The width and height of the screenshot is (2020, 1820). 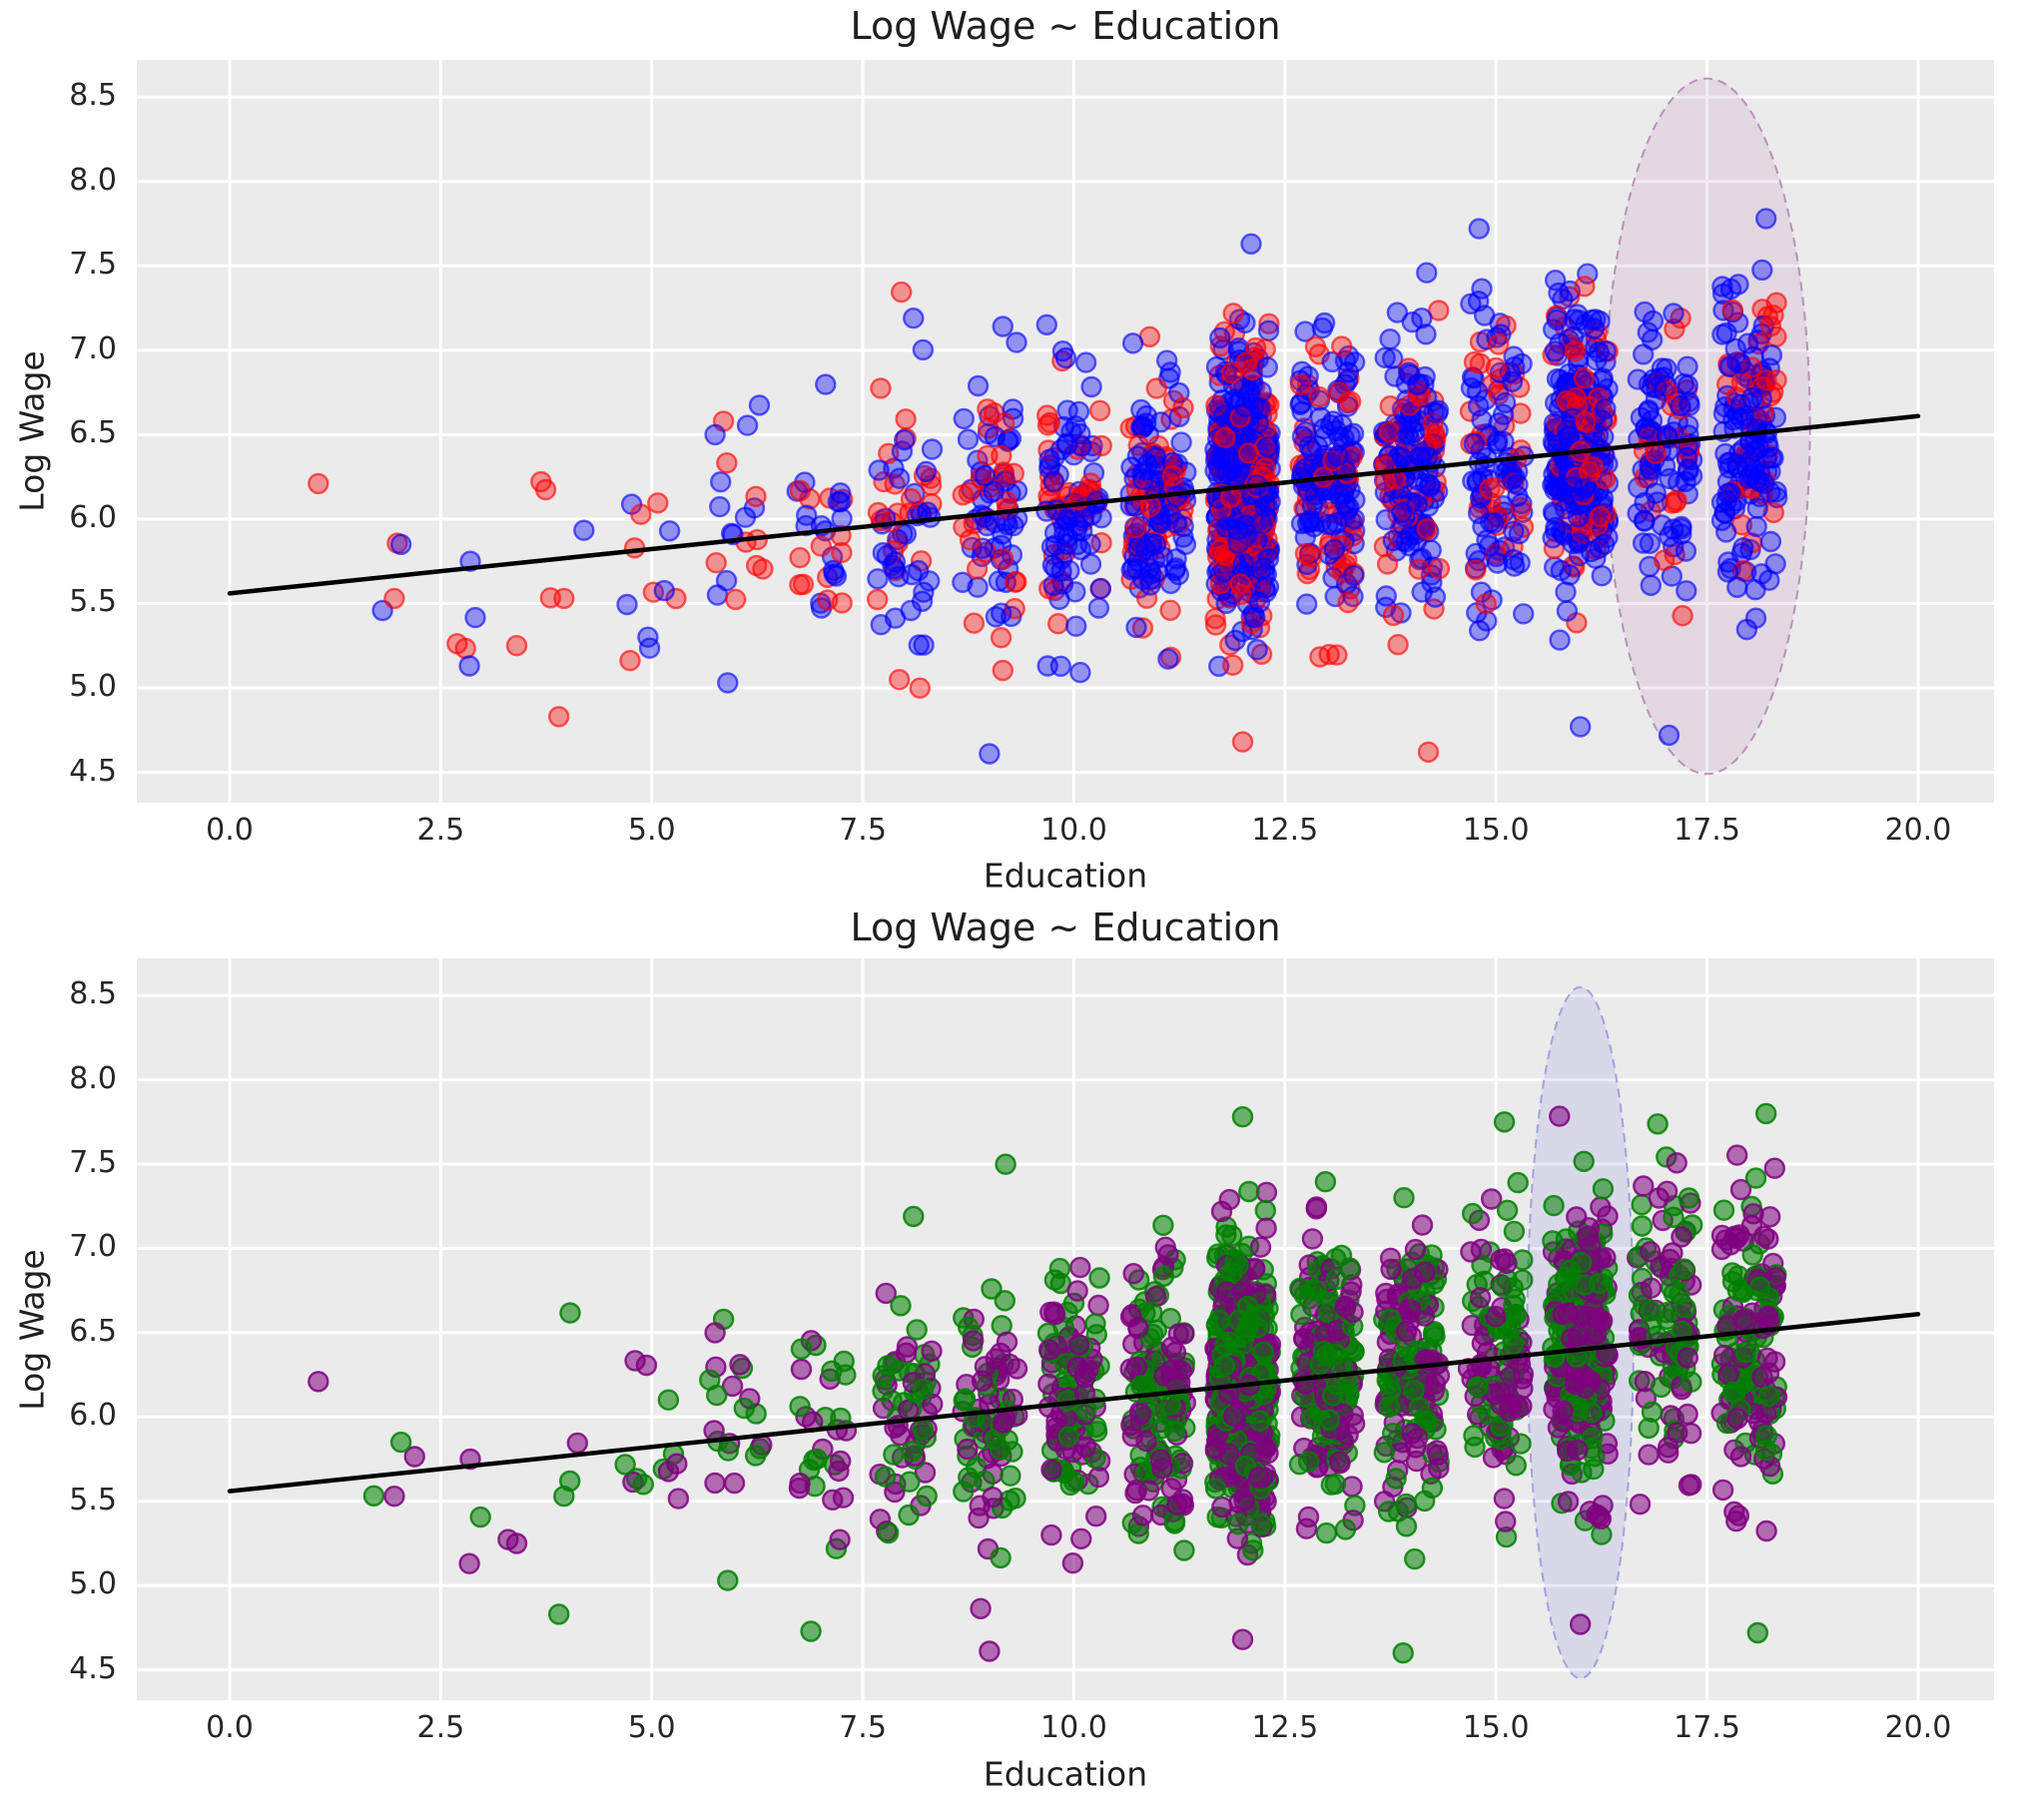 What do you see at coordinates (1065, 1774) in the screenshot?
I see `bottom-x-axis-label: Education` at bounding box center [1065, 1774].